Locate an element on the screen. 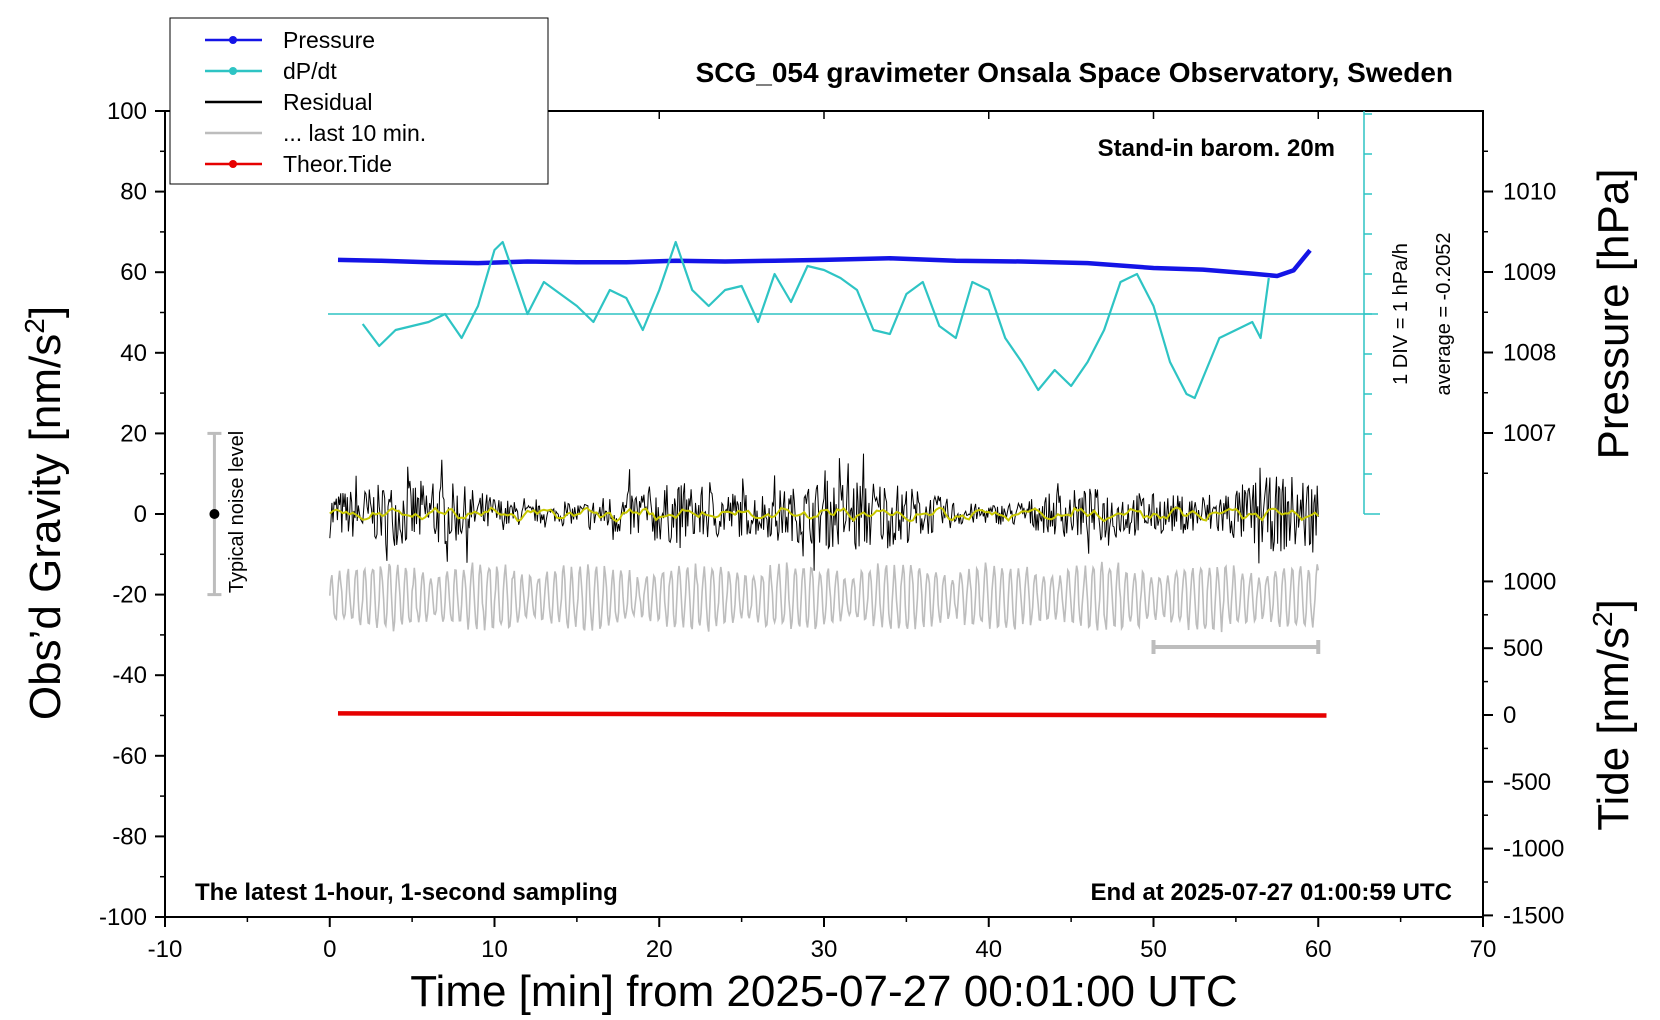 The height and width of the screenshot is (1020, 1660). y-tick-label-left: 100 is located at coordinates (127, 111).